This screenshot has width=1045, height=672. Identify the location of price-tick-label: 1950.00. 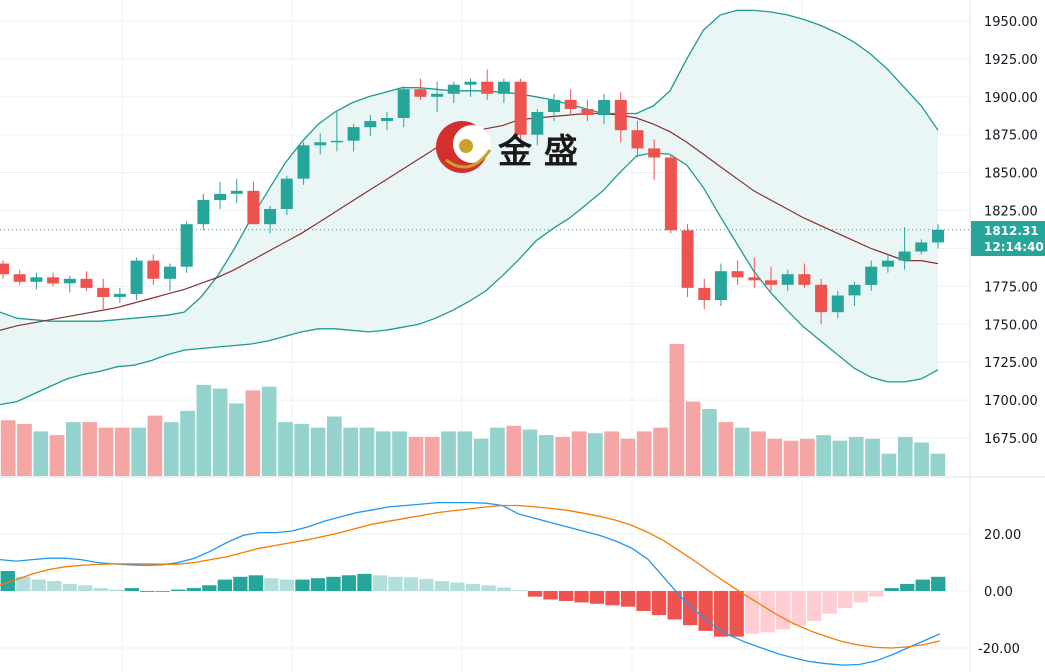
(1011, 22).